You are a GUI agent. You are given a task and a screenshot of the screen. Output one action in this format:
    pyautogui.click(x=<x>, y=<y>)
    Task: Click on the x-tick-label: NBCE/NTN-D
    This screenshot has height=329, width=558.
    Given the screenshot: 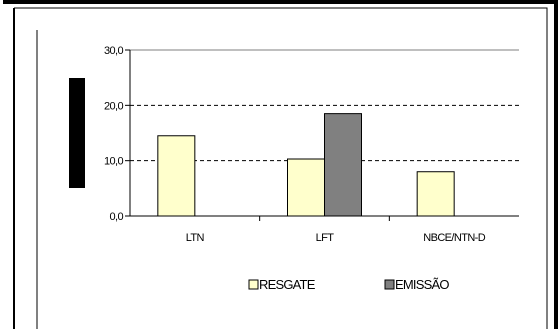 What is the action you would take?
    pyautogui.click(x=454, y=238)
    